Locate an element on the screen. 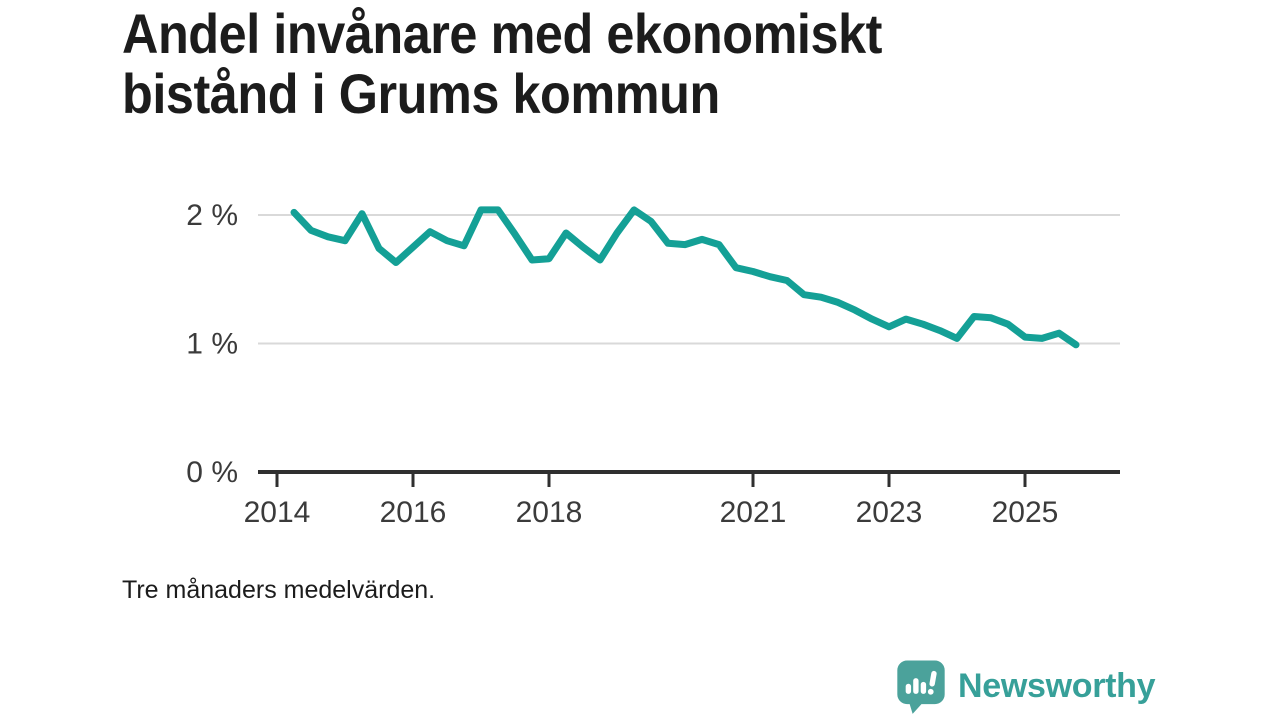  x-tick-label: 2018 is located at coordinates (549, 512).